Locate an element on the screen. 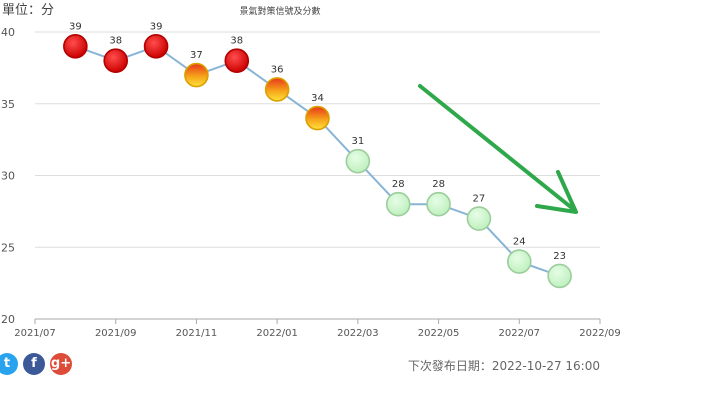 This screenshot has width=720, height=405. x-tick-label: 2022/03 is located at coordinates (358, 333).